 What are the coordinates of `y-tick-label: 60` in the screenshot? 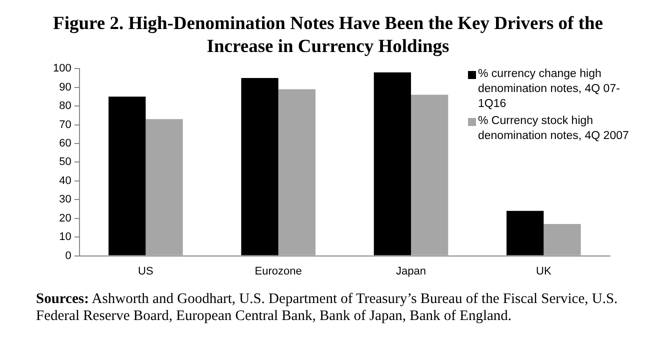 It's located at (65, 144).